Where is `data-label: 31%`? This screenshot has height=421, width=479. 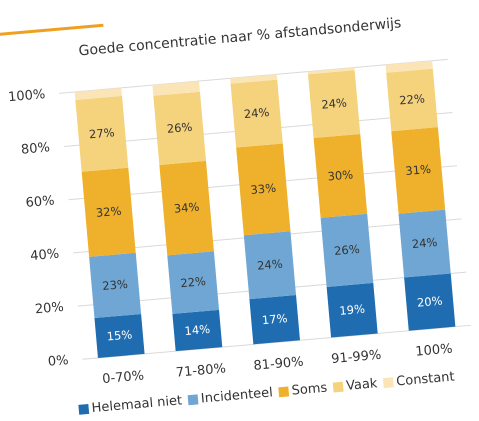 data-label: 31% is located at coordinates (418, 170).